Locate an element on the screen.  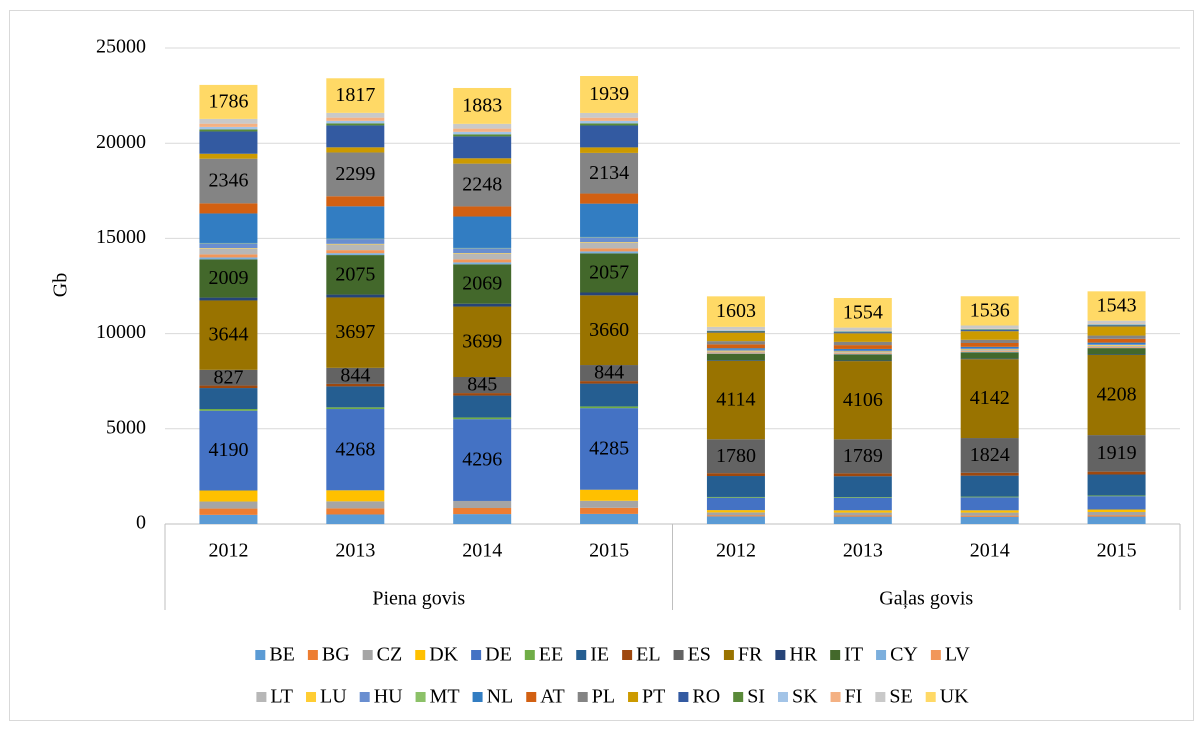
legend-label: MT is located at coordinates (445, 697).